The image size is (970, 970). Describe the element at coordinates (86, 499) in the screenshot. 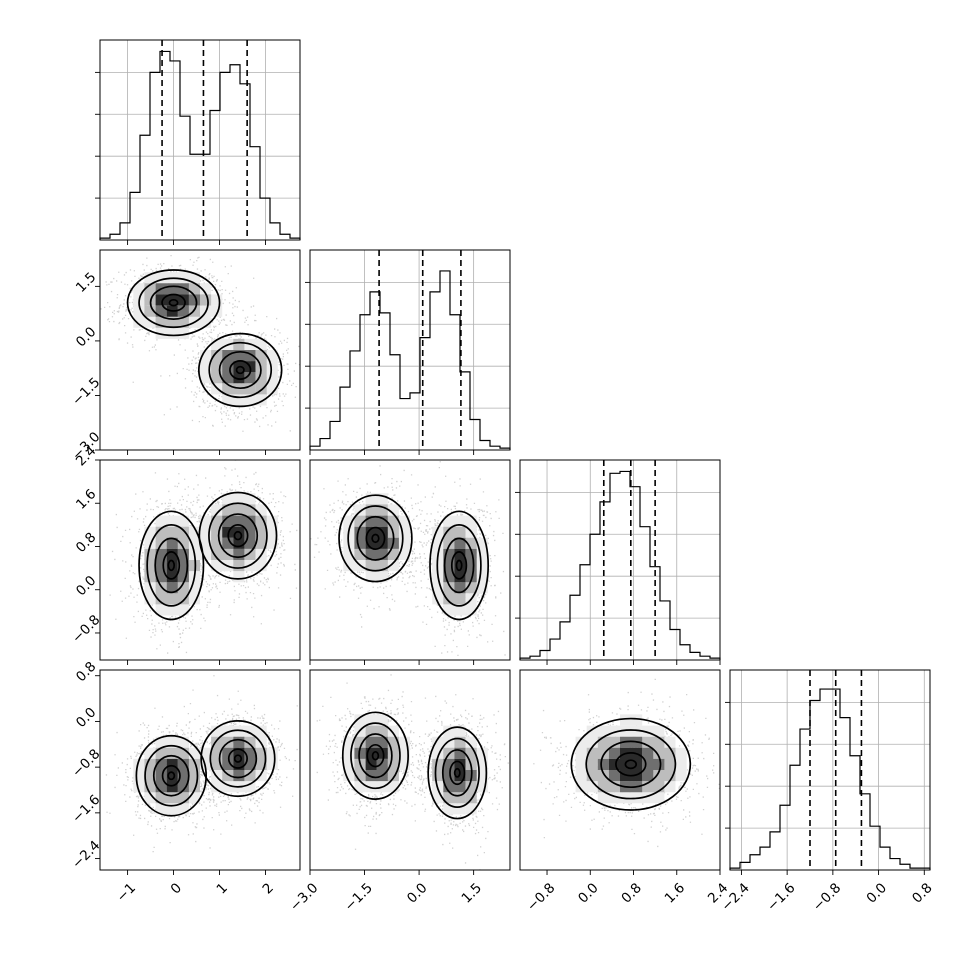

I see `y-tick-label: 1.6` at that location.